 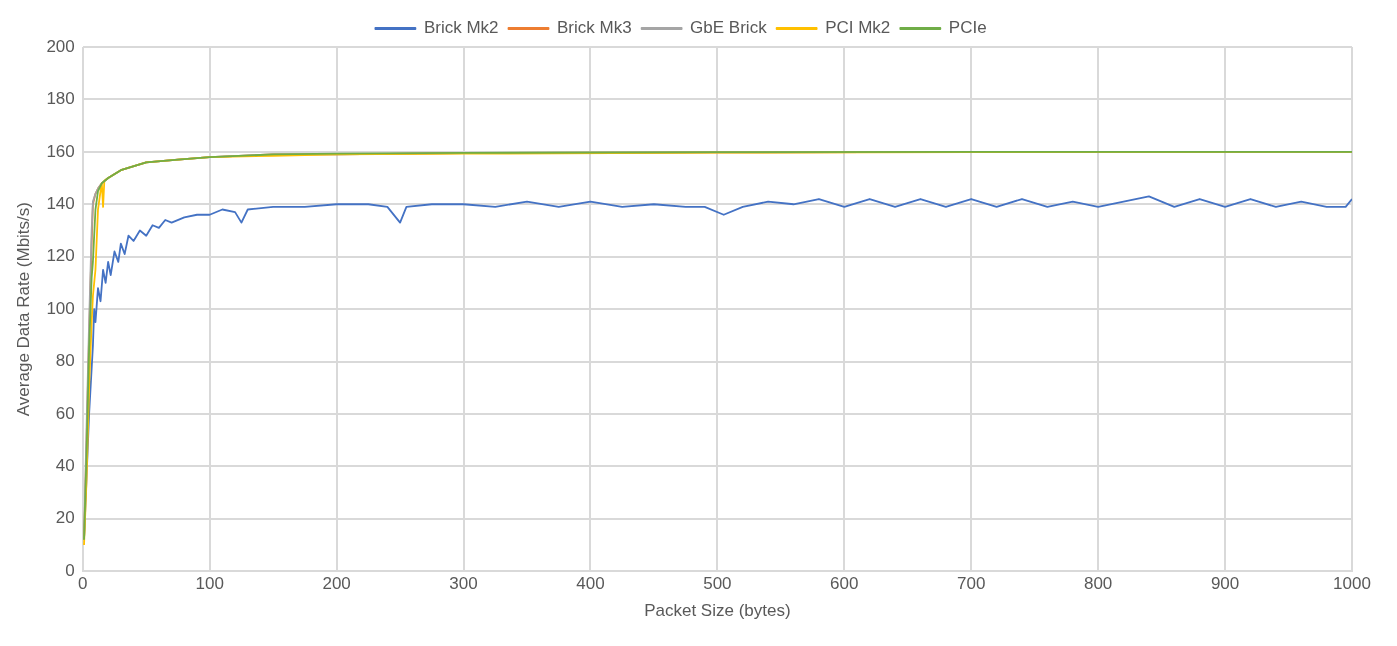 I want to click on y-tick-label: 120, so click(x=60, y=256).